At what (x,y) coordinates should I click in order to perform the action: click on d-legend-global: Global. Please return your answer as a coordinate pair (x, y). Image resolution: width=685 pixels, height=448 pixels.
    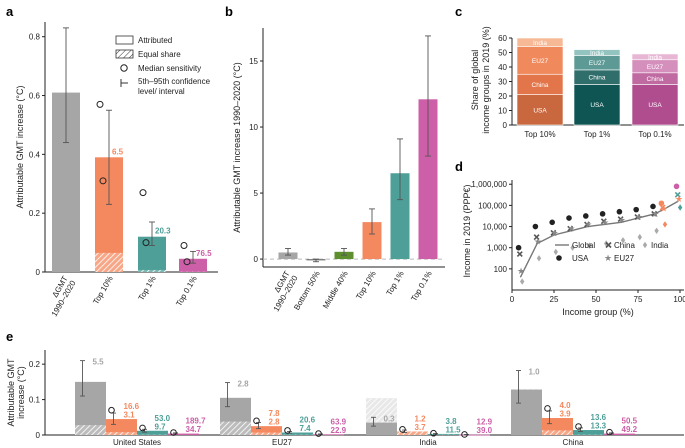
    Looking at the image, I should click on (583, 245).